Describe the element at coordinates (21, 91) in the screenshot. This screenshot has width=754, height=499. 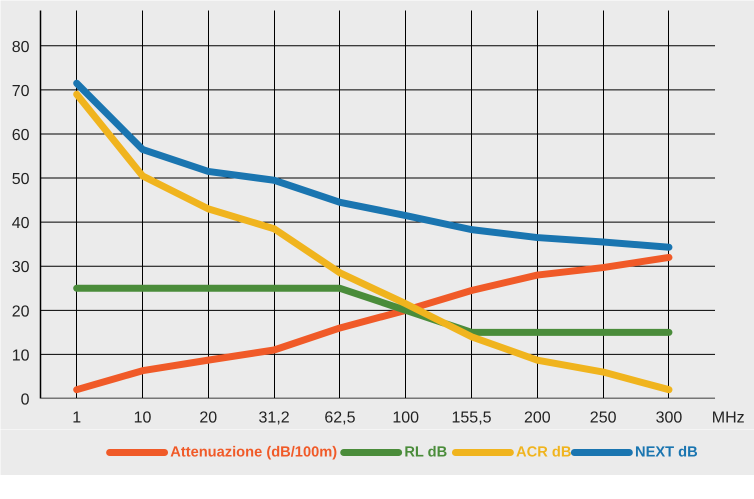
I see `y-tick-label: 70` at that location.